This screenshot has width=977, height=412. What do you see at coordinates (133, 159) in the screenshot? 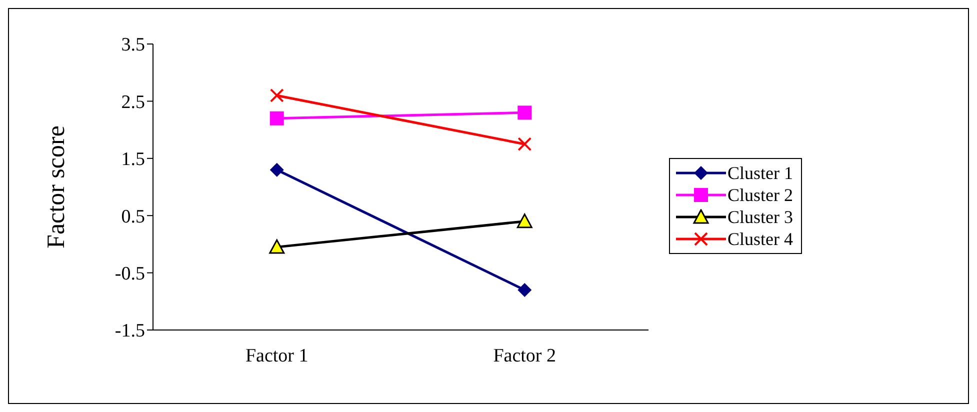
I see `y-tick-label: 1.5` at bounding box center [133, 159].